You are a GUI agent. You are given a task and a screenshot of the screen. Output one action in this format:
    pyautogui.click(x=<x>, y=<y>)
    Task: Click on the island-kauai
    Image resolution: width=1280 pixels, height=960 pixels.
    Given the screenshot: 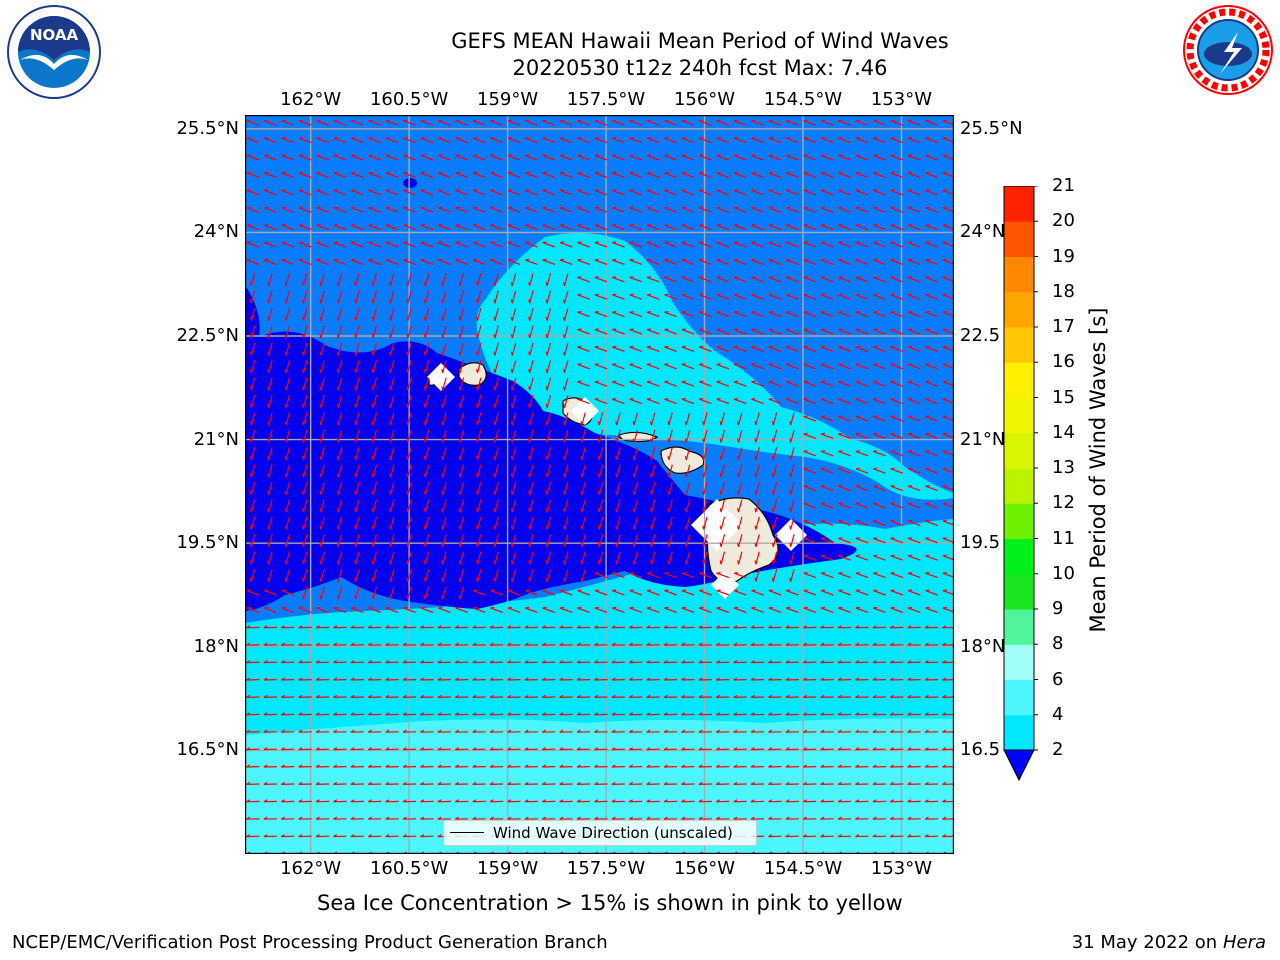 What is the action you would take?
    pyautogui.click(x=472, y=374)
    